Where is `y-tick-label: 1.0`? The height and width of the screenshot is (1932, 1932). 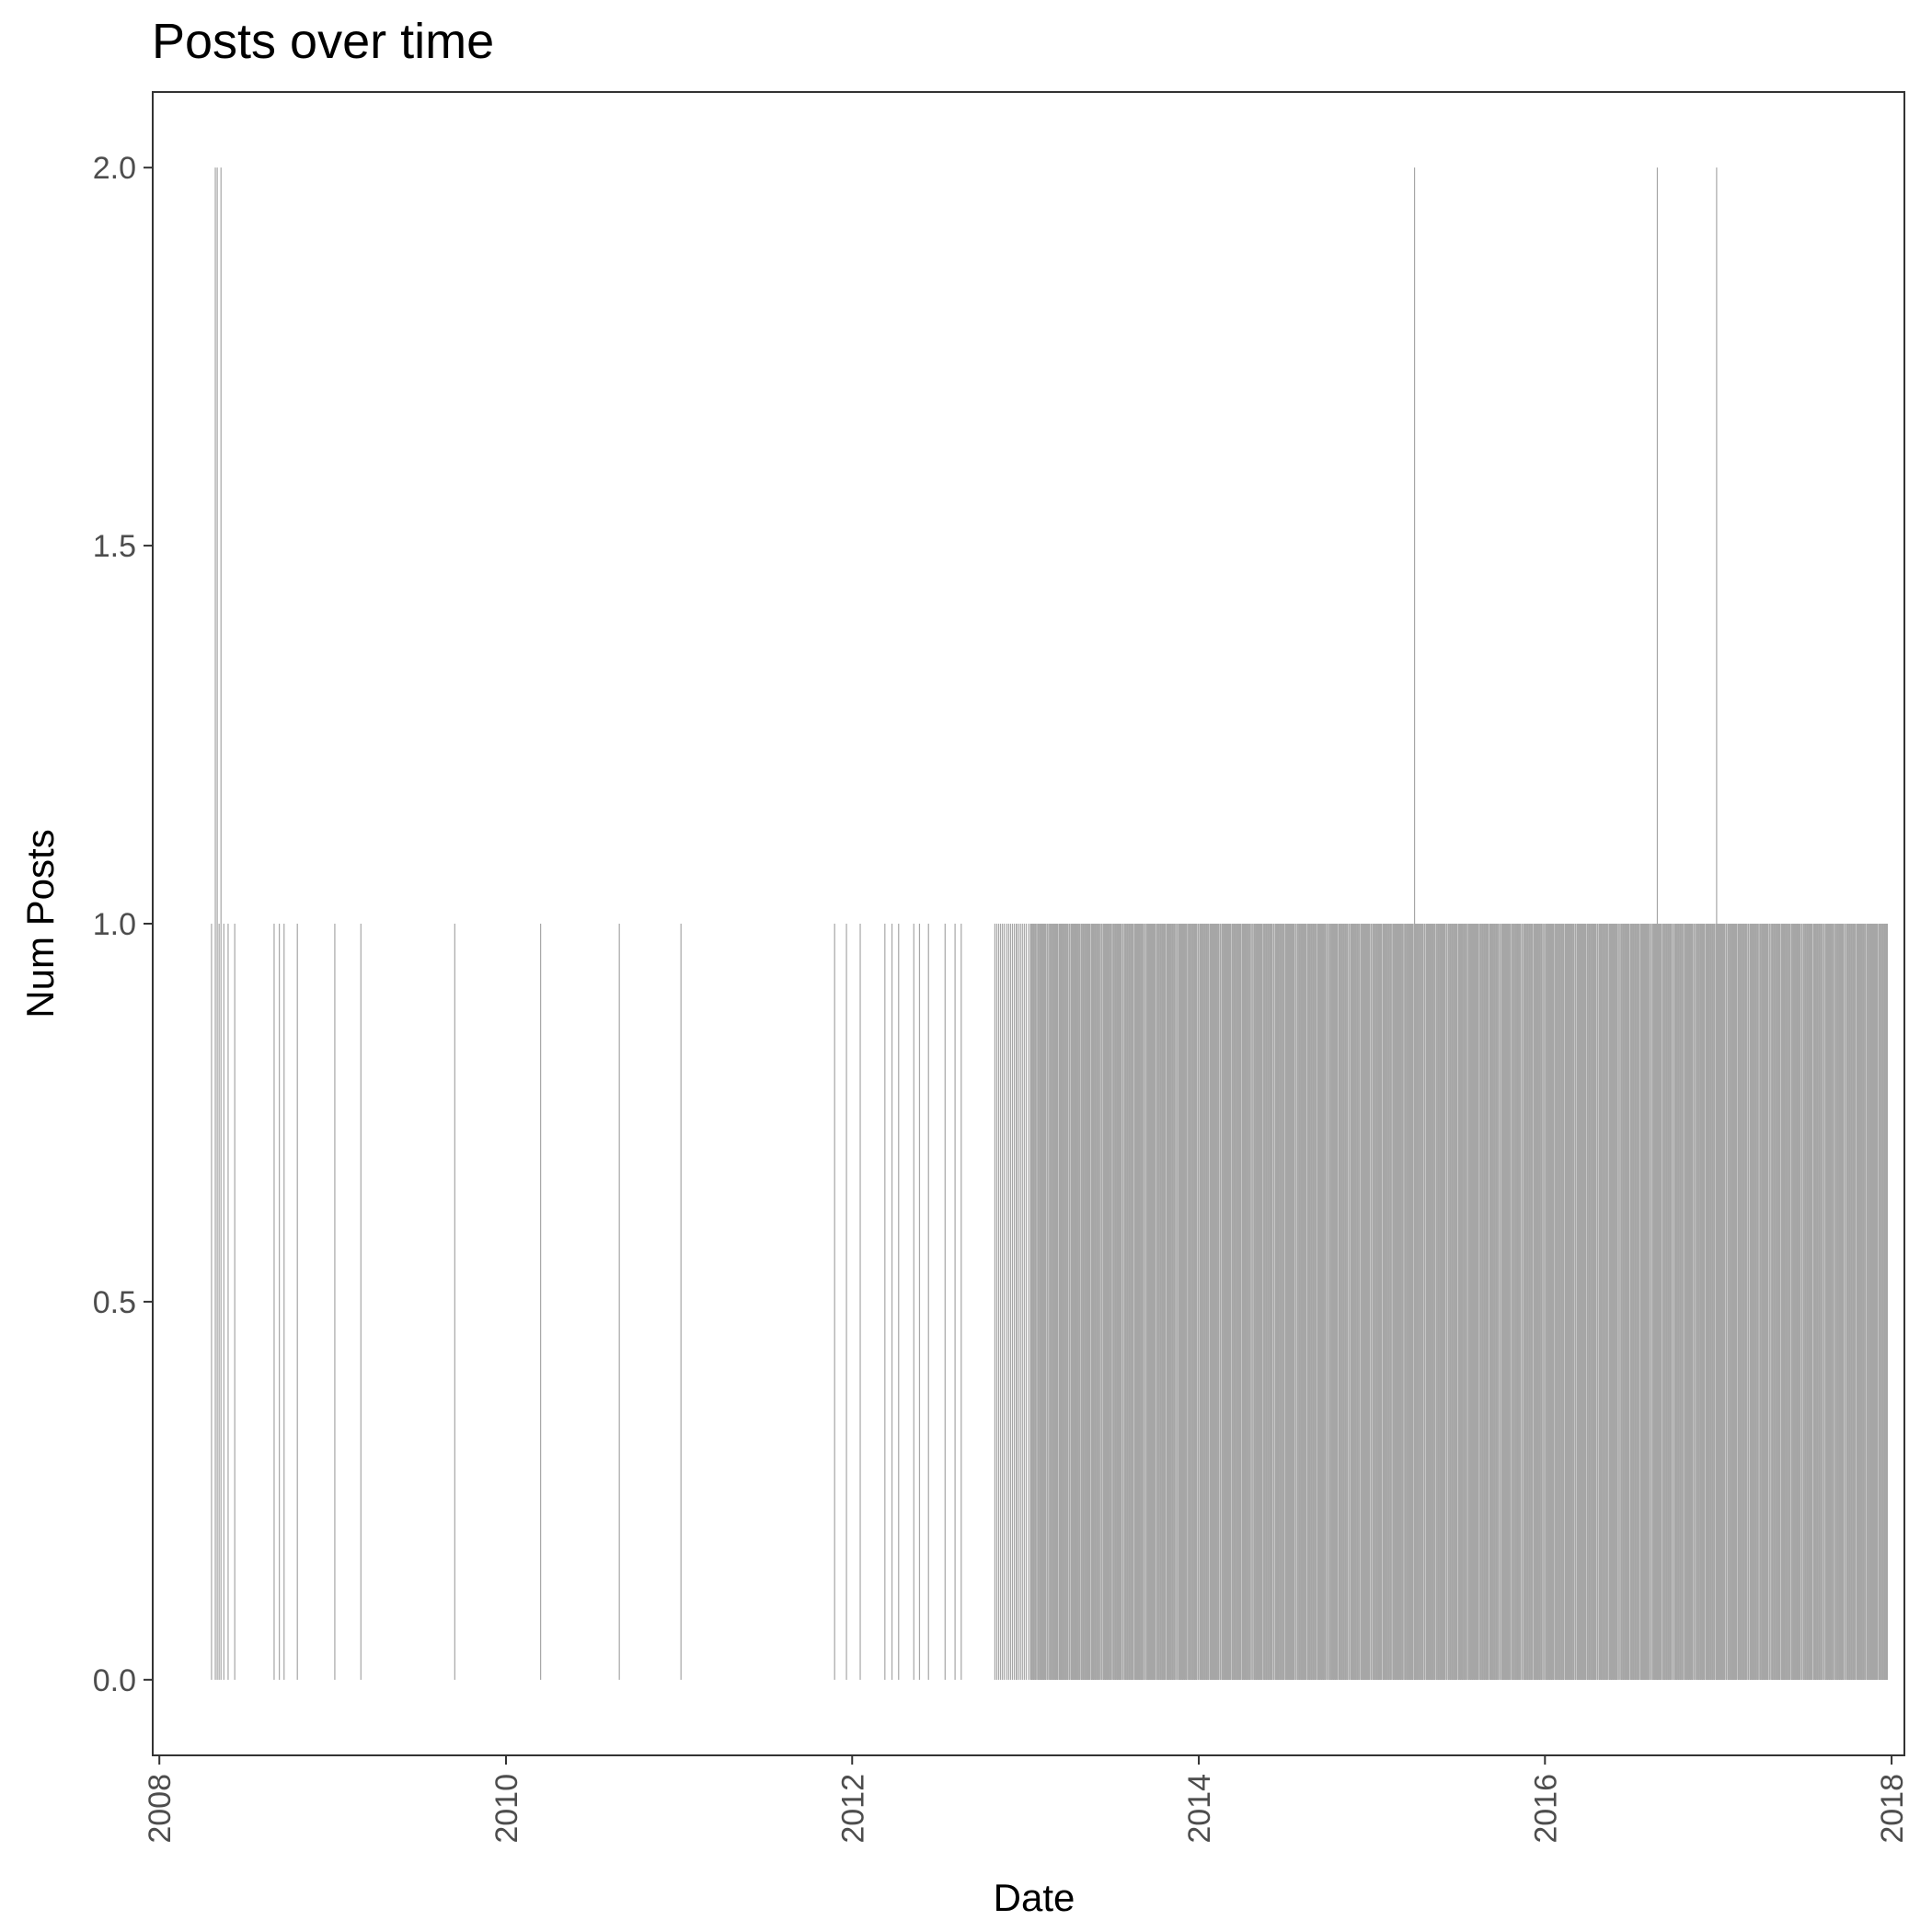 y-tick-label: 1.0 is located at coordinates (114, 924).